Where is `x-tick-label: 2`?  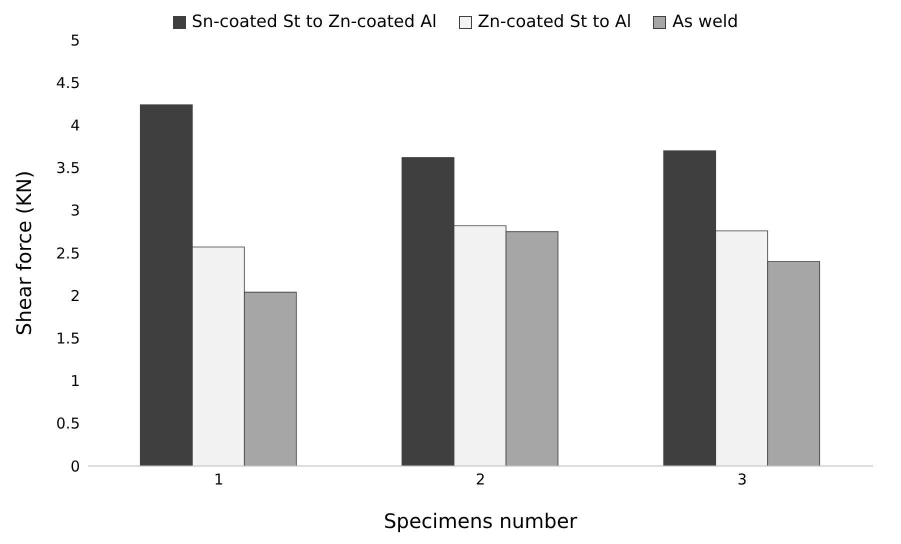
x-tick-label: 2 is located at coordinates (481, 479).